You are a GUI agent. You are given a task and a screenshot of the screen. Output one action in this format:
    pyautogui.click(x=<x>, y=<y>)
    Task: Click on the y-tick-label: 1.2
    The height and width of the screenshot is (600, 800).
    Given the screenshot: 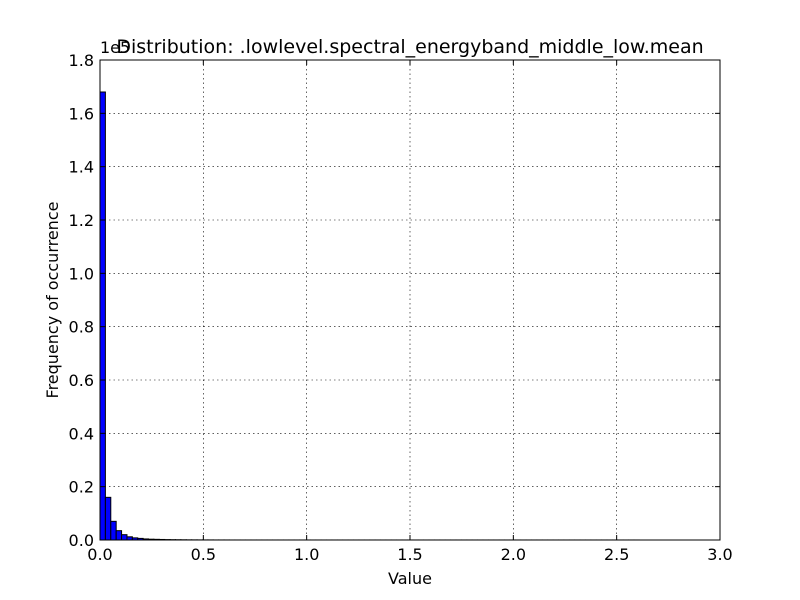 What is the action you would take?
    pyautogui.click(x=81, y=220)
    